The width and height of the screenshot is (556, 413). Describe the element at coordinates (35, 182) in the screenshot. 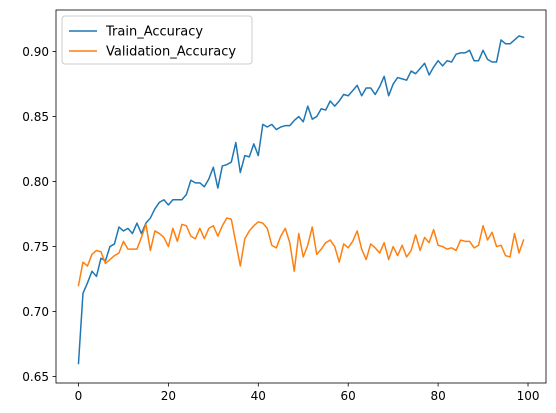

I see `y-tick-label: 0.80` at that location.